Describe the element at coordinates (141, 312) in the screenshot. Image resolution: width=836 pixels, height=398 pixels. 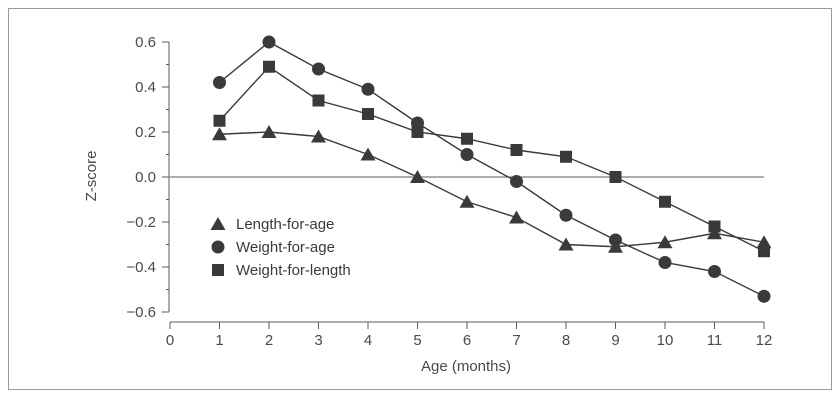
I see `y-tick-label: −0.6` at that location.